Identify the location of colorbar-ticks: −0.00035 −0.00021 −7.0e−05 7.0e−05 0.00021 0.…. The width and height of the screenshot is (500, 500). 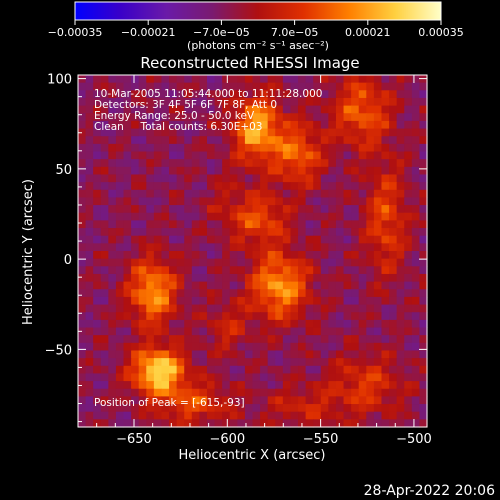
(256, 29).